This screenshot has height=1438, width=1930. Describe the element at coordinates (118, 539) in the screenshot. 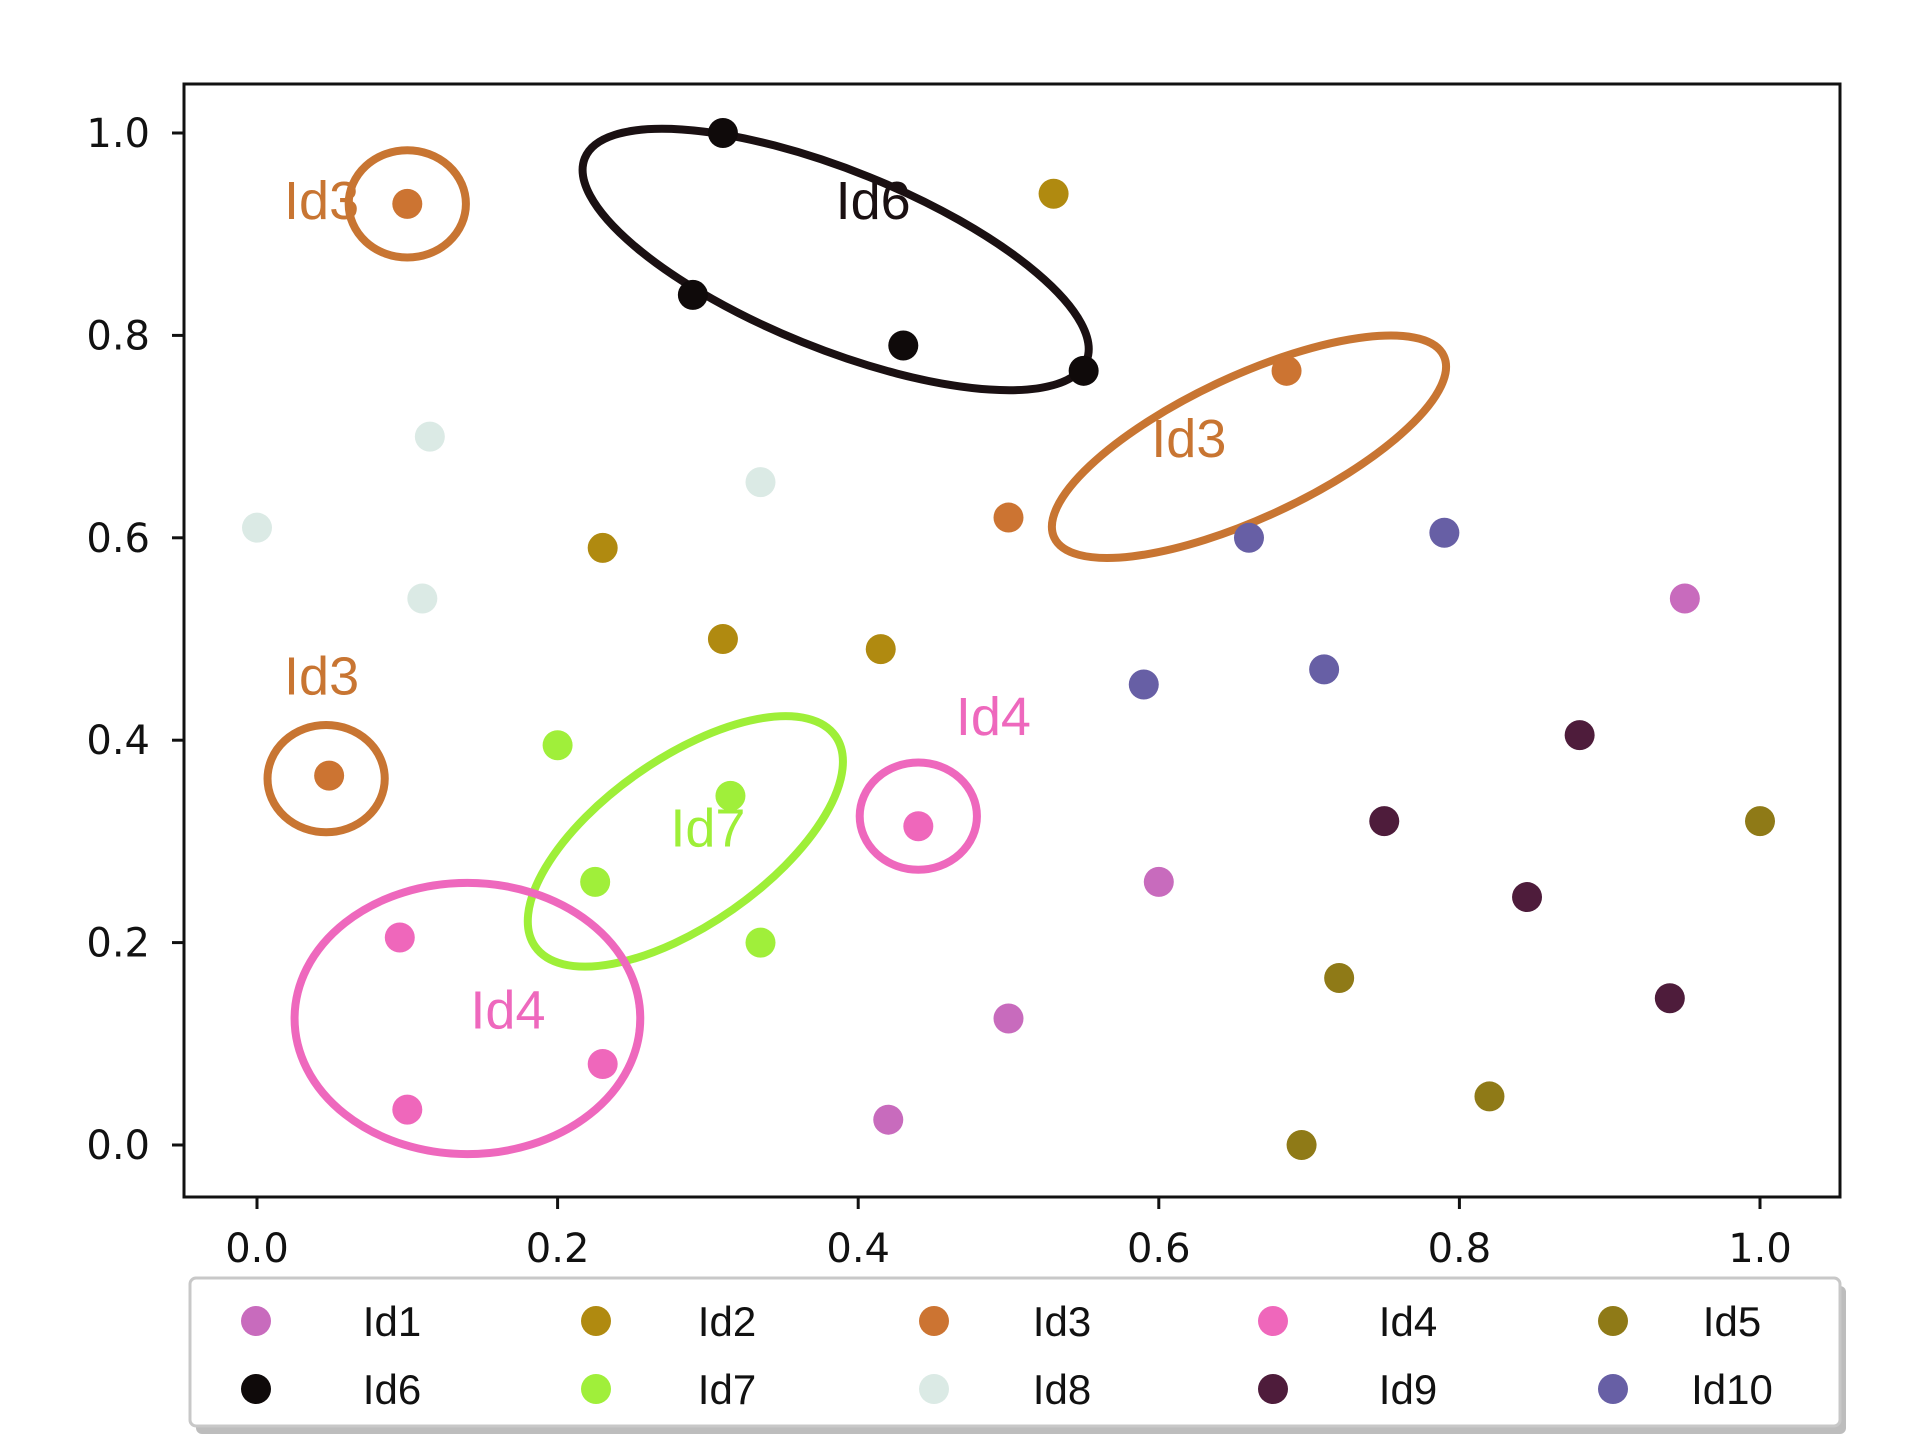

I see `y-tick-label: 0.6` at that location.